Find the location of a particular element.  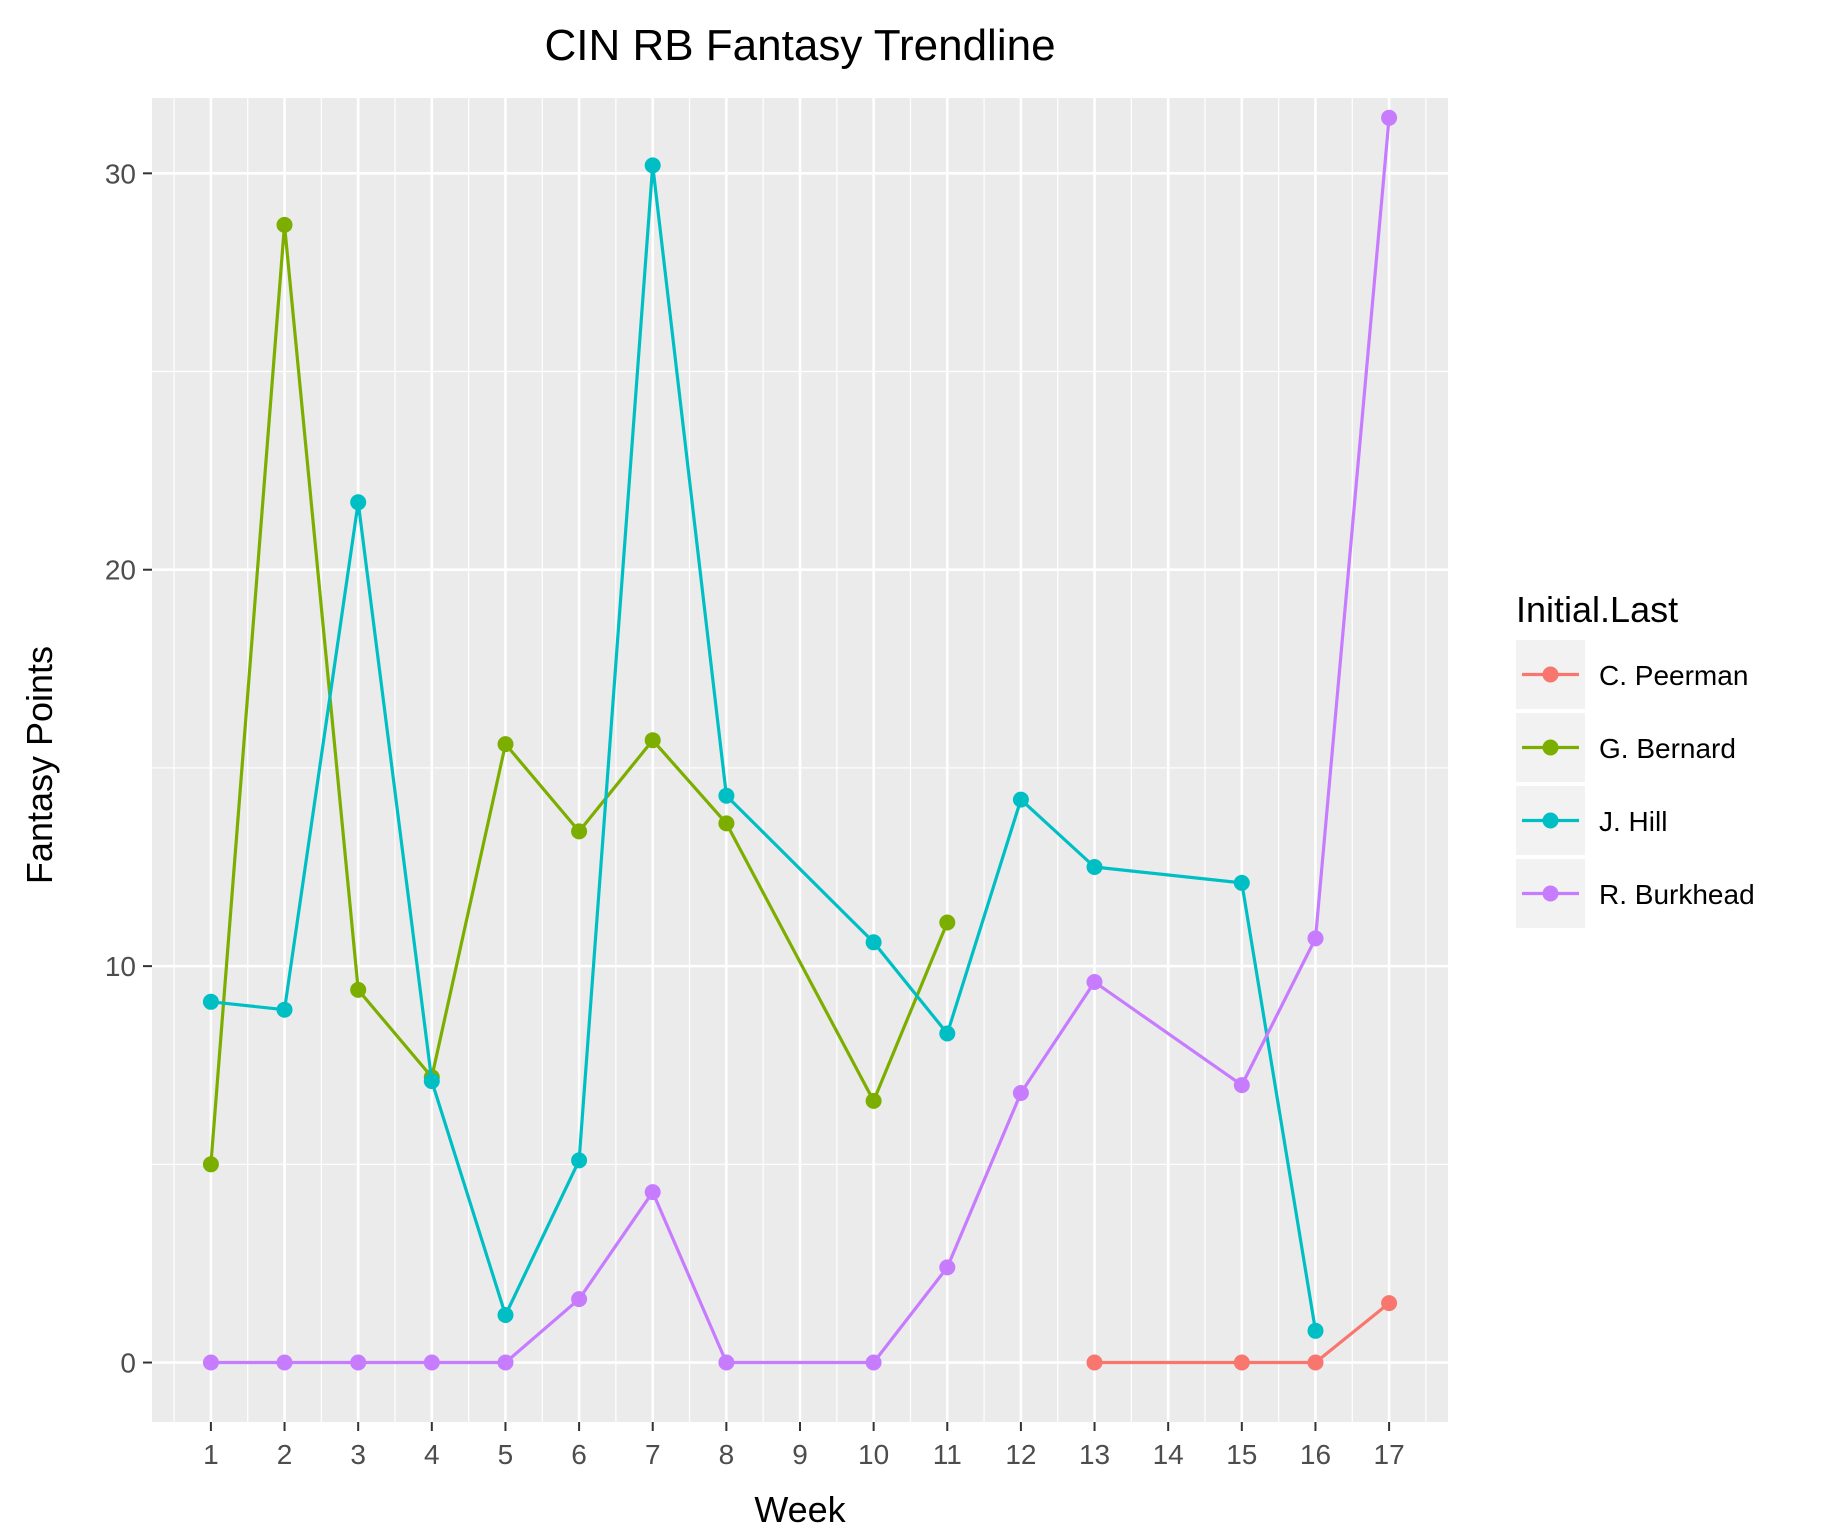

x-tick-label: 8 is located at coordinates (727, 1454).